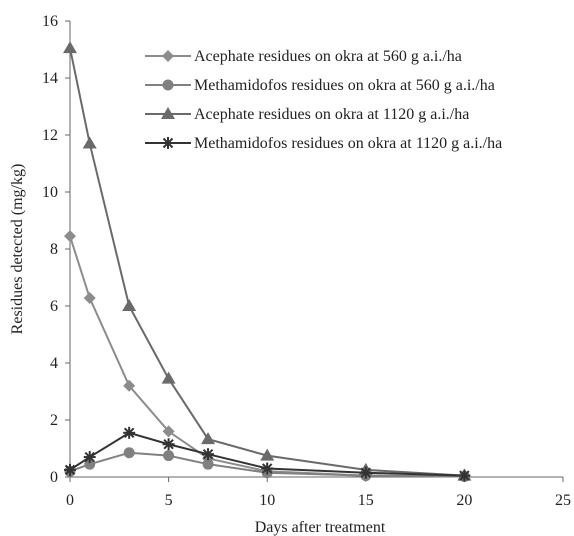 This screenshot has height=536, width=574. Describe the element at coordinates (54, 363) in the screenshot. I see `y-tick-label: 4` at that location.